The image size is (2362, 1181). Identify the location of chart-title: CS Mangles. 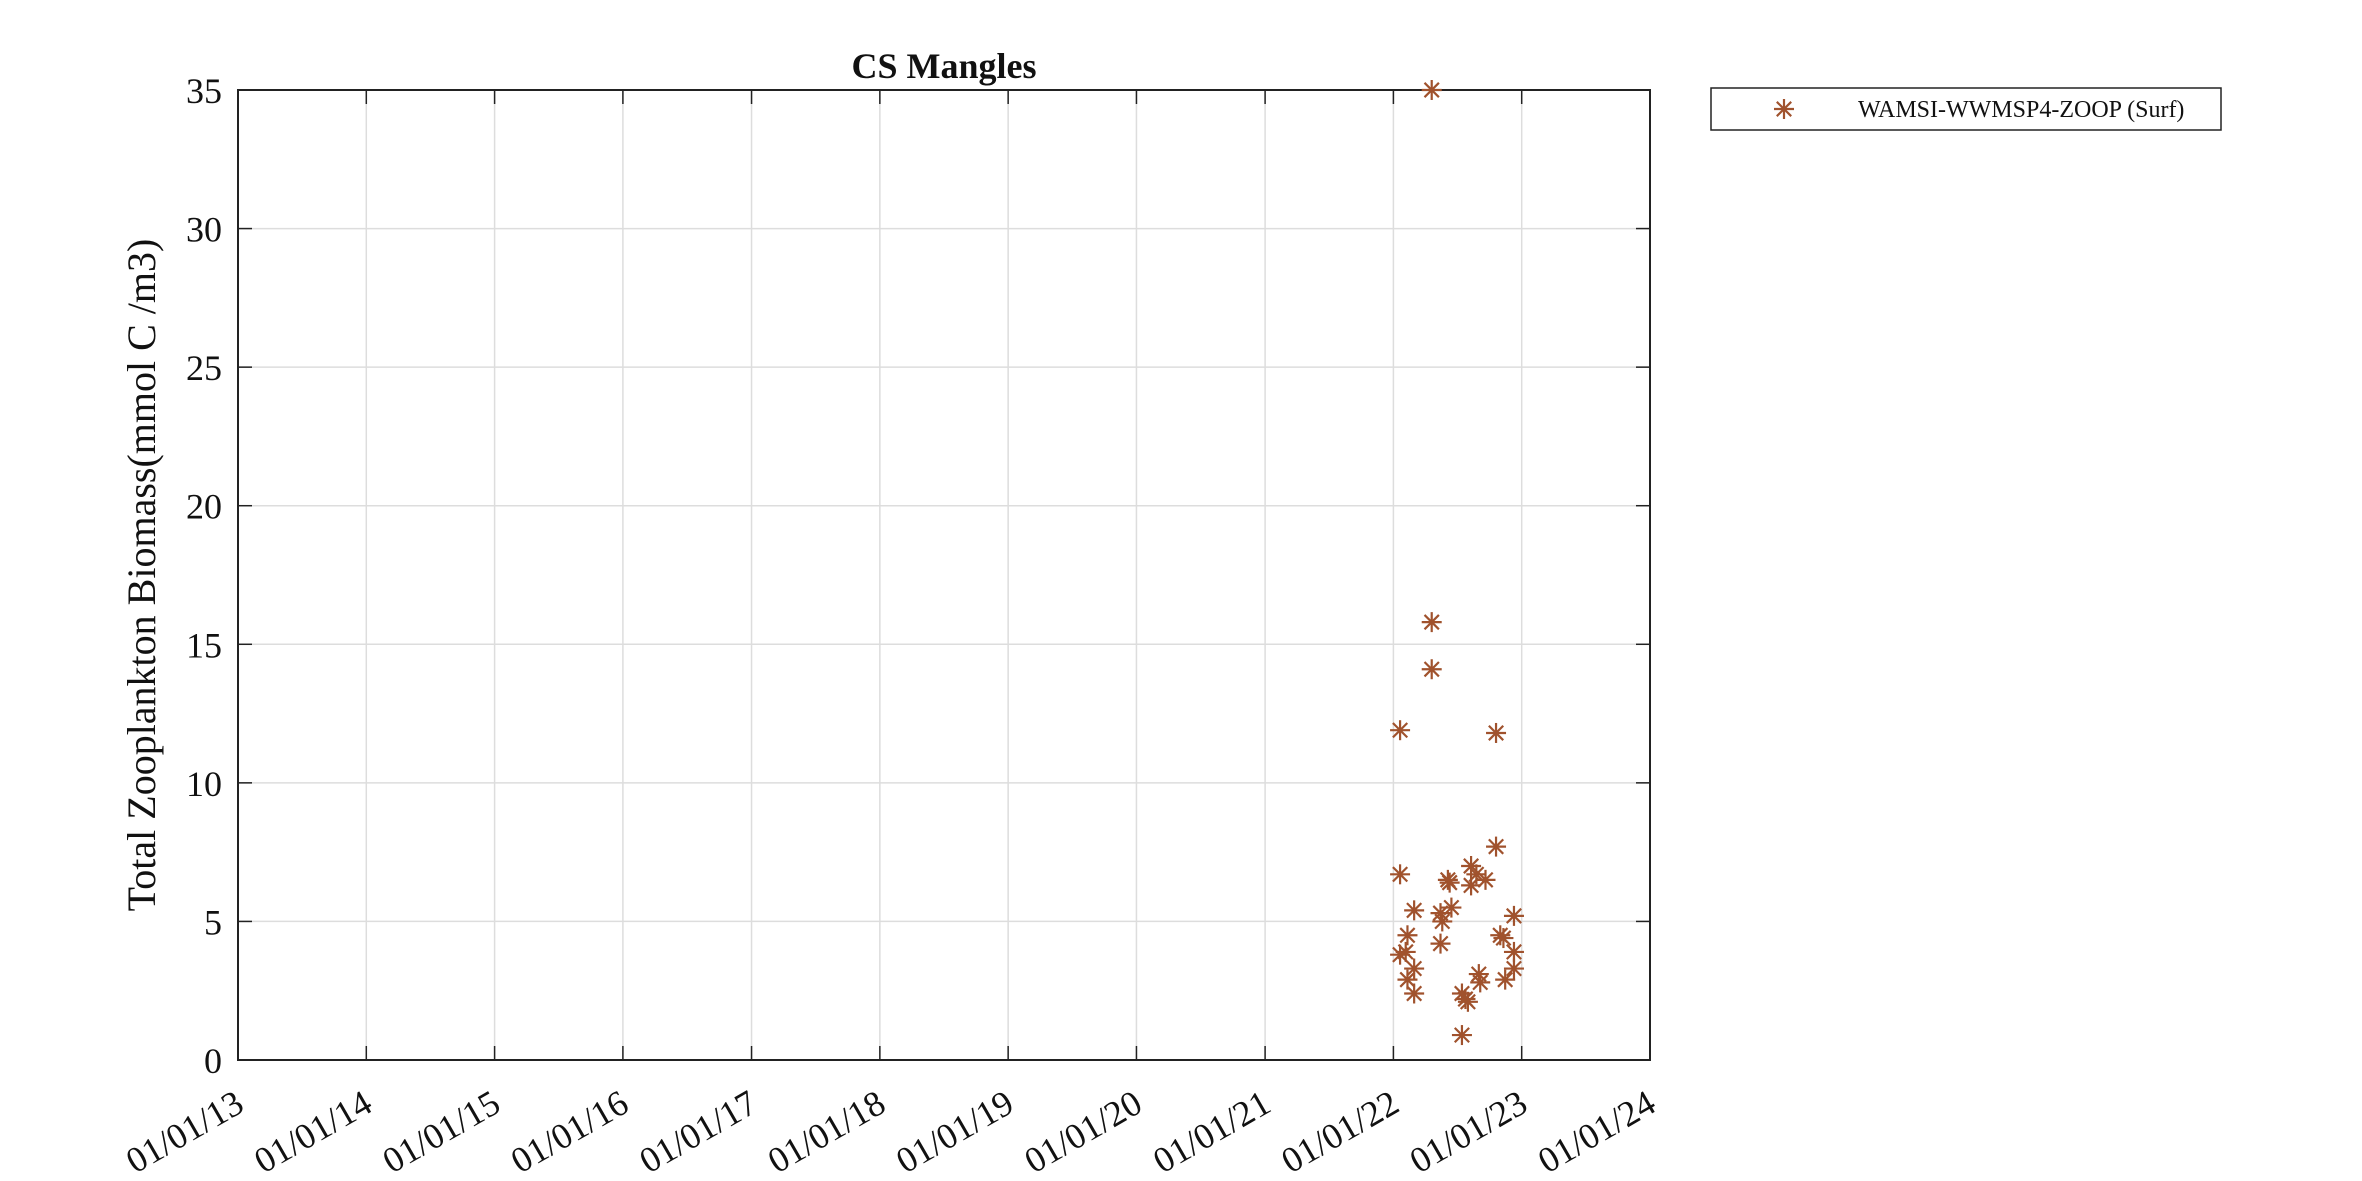
(943, 66).